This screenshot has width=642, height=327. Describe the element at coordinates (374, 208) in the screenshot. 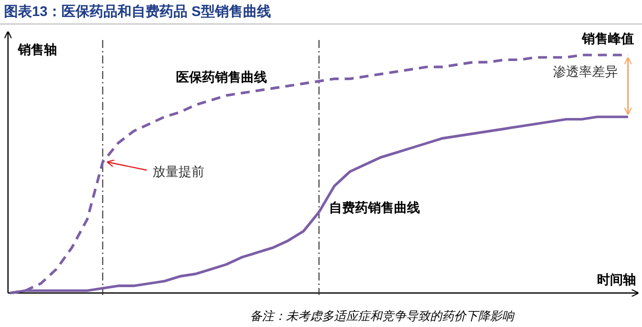

I see `series-label: 自费药销售曲线` at that location.